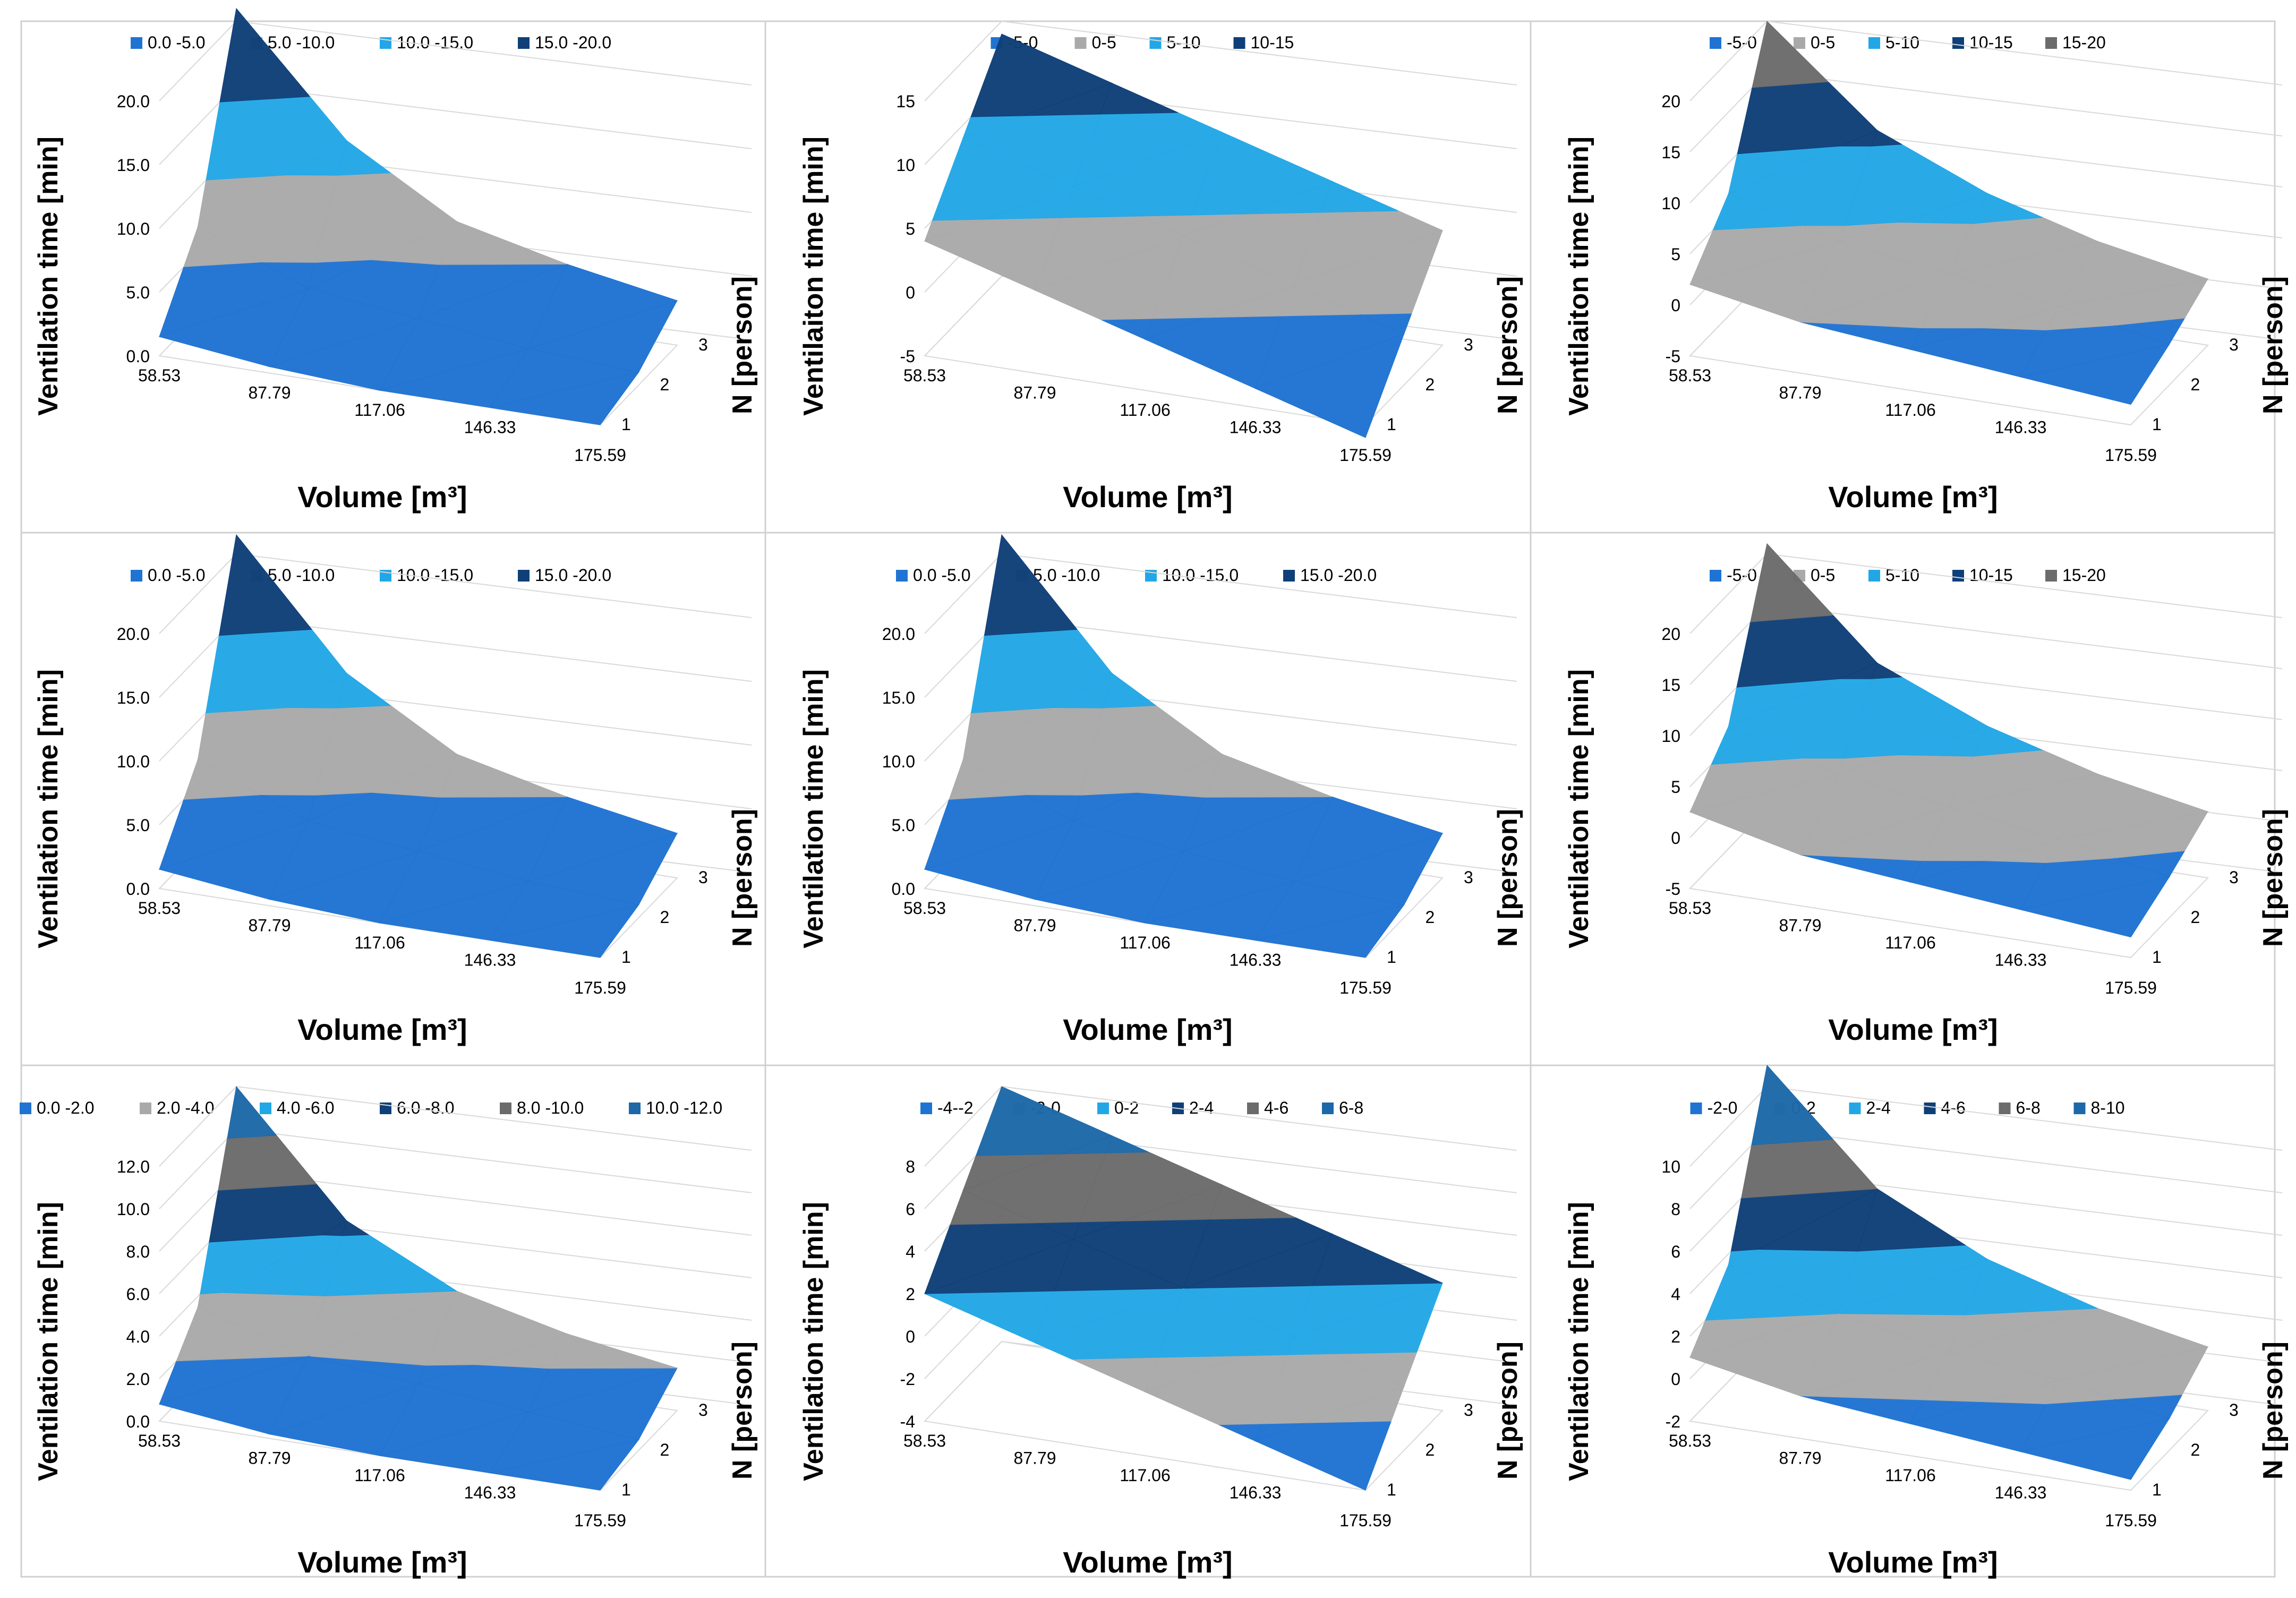 The width and height of the screenshot is (2296, 1598). Describe the element at coordinates (626, 957) in the screenshot. I see `depth-tick-label: 1` at that location.